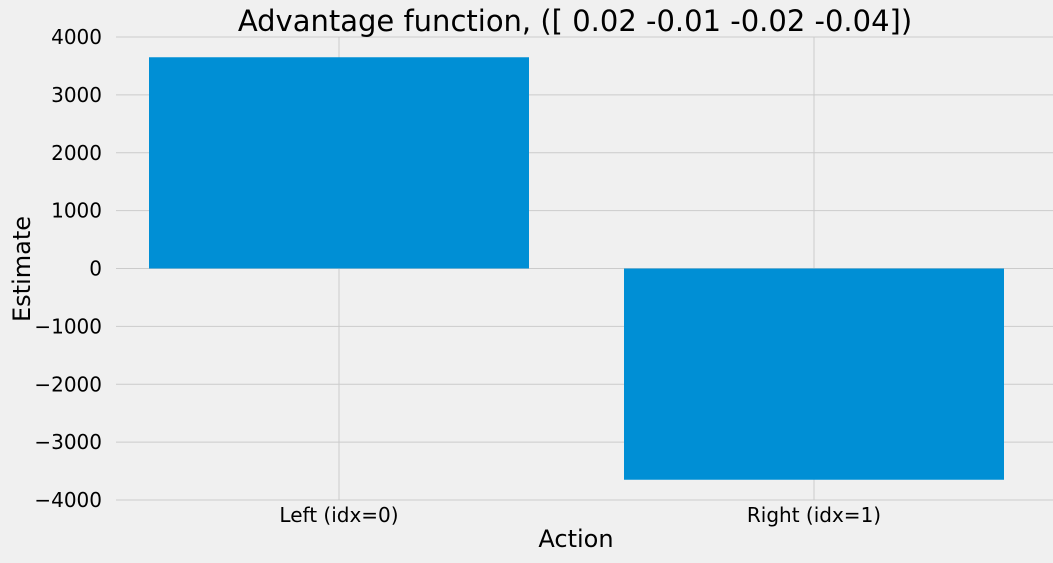 The image size is (1053, 563). What do you see at coordinates (76, 37) in the screenshot?
I see `y-tick-label: 4000` at bounding box center [76, 37].